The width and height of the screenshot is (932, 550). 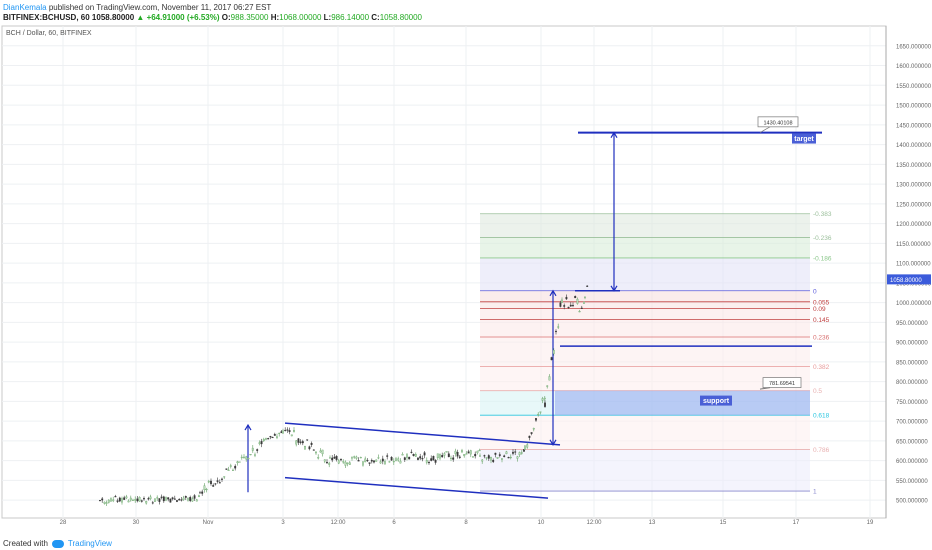 What do you see at coordinates (89, 543) in the screenshot?
I see `tradingview-link: TradingView` at bounding box center [89, 543].